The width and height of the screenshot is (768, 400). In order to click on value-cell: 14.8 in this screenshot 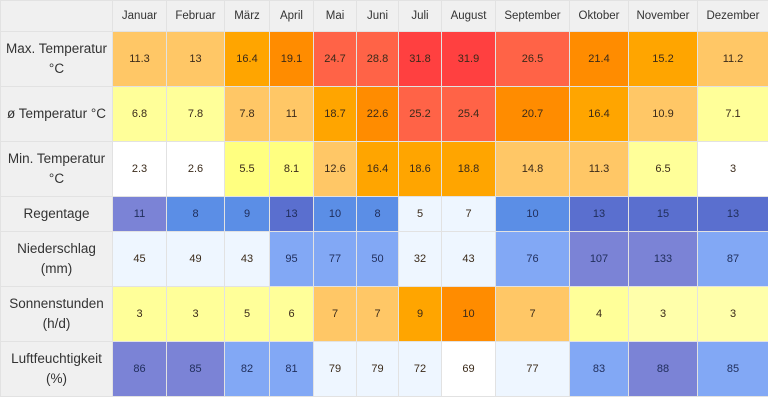, I will do `click(532, 169)`.